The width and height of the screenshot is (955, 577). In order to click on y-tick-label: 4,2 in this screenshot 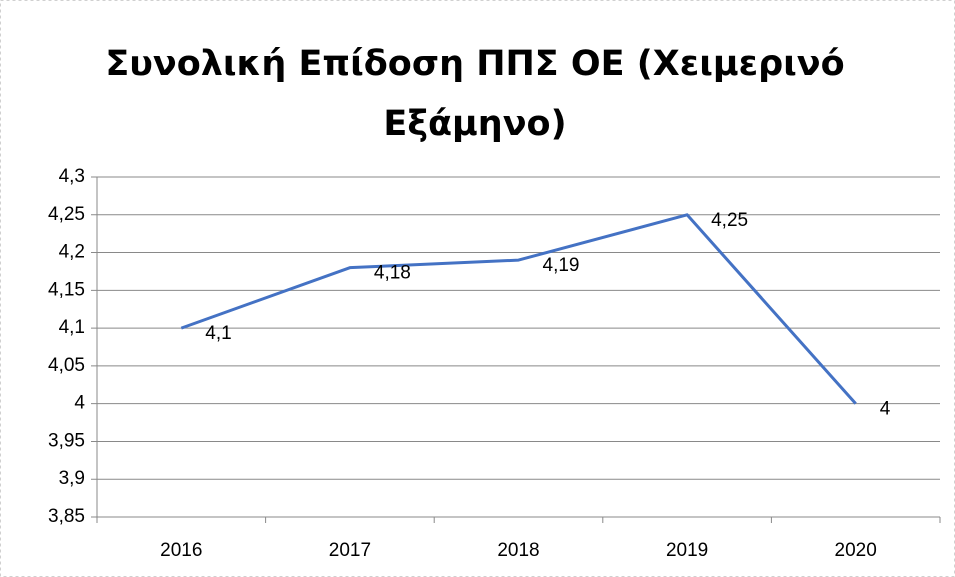, I will do `click(72, 252)`.